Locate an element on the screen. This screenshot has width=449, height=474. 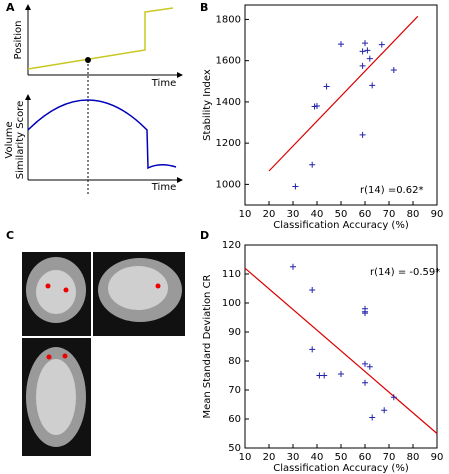
axis-label: Volume is located at coordinates (9, 139).